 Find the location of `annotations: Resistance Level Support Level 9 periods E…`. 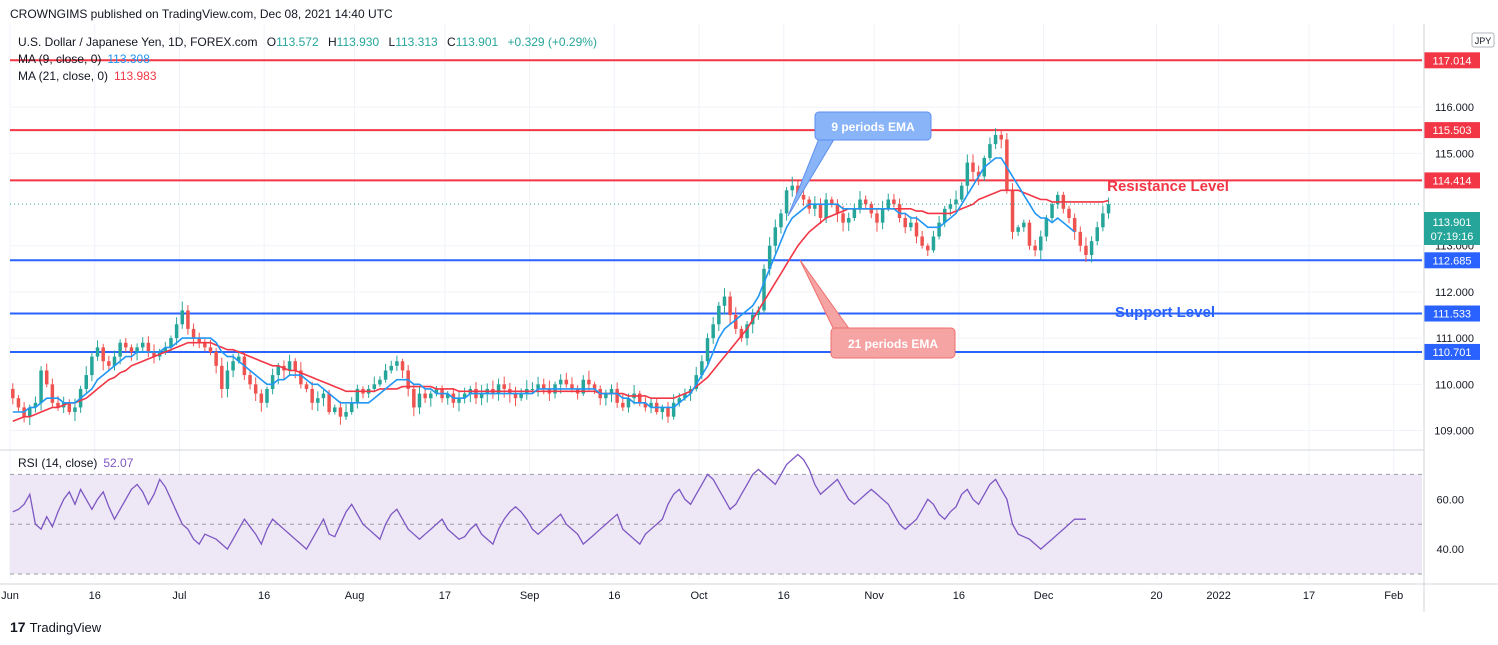

annotations: Resistance Level Support Level 9 periods E… is located at coordinates (1008, 235).